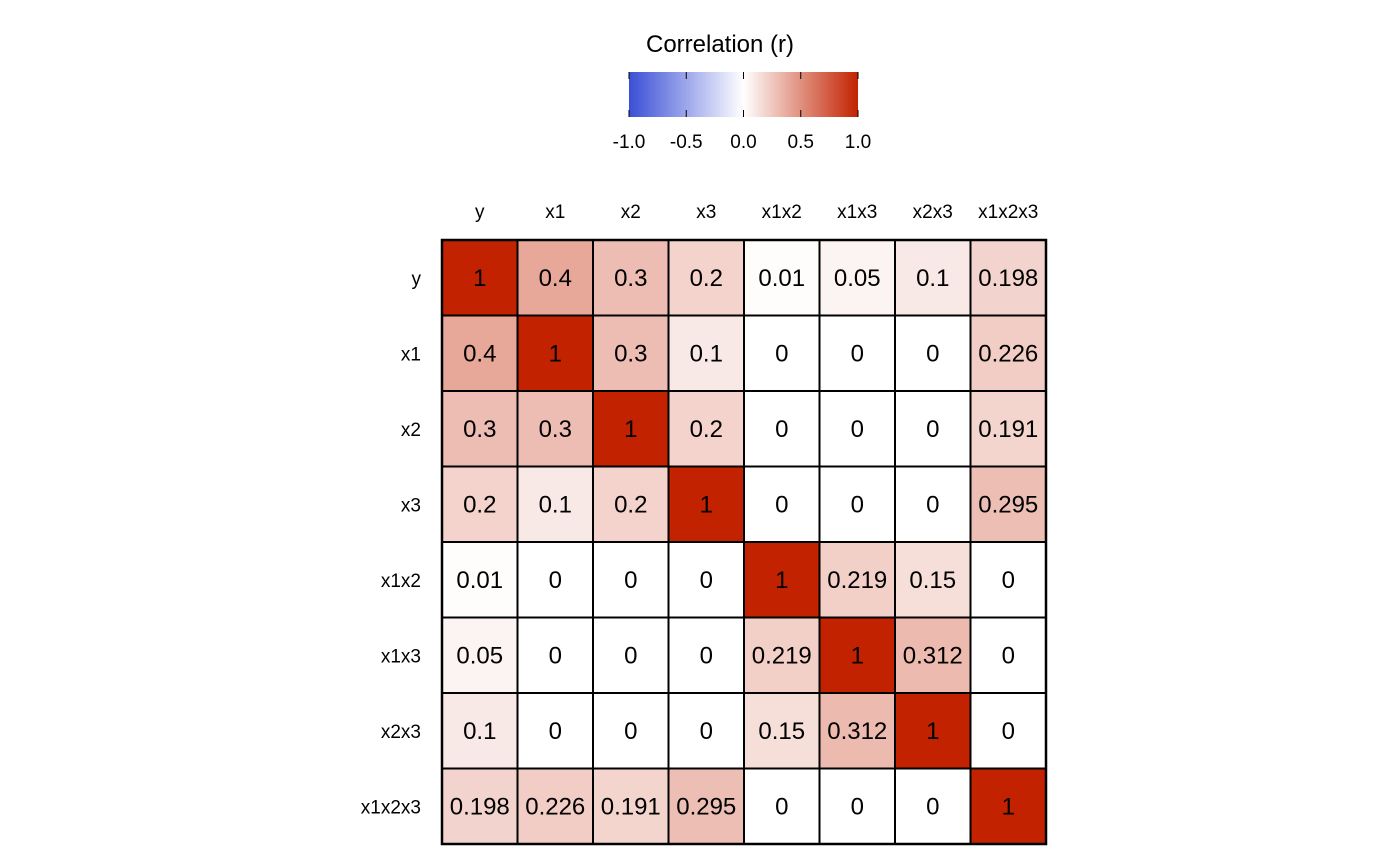 The width and height of the screenshot is (1400, 865). What do you see at coordinates (720, 44) in the screenshot?
I see `legend-title: Correlation (r)` at bounding box center [720, 44].